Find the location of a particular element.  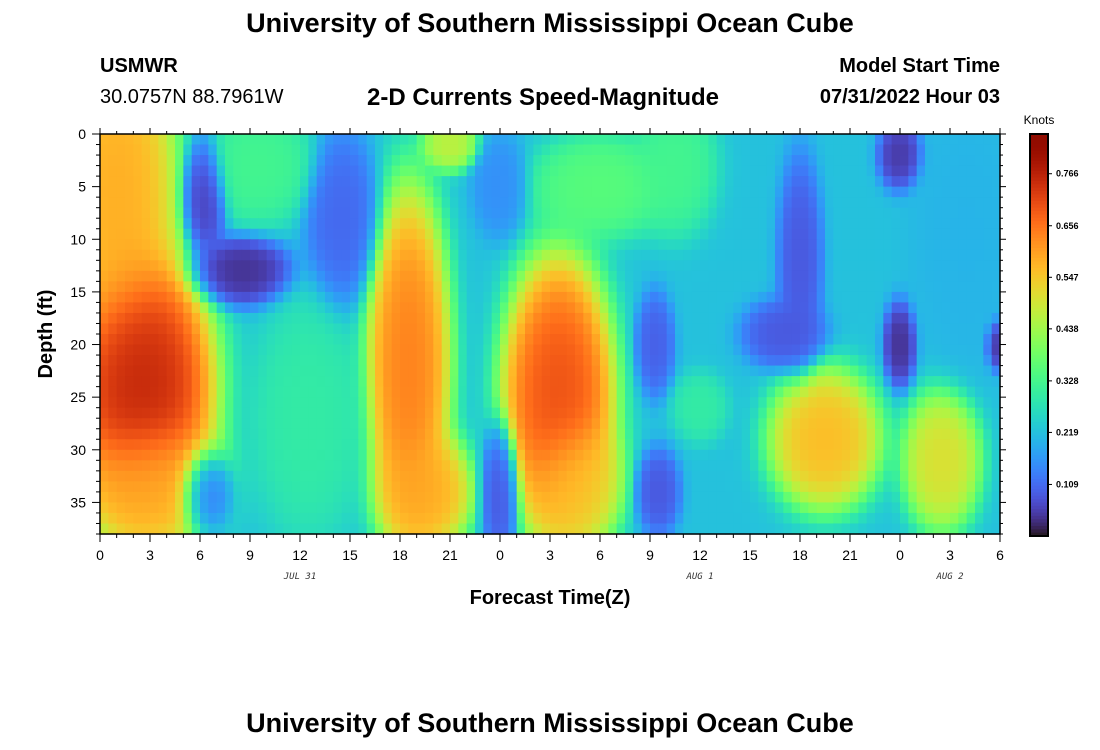

y-tick-label: 20 is located at coordinates (78, 345).